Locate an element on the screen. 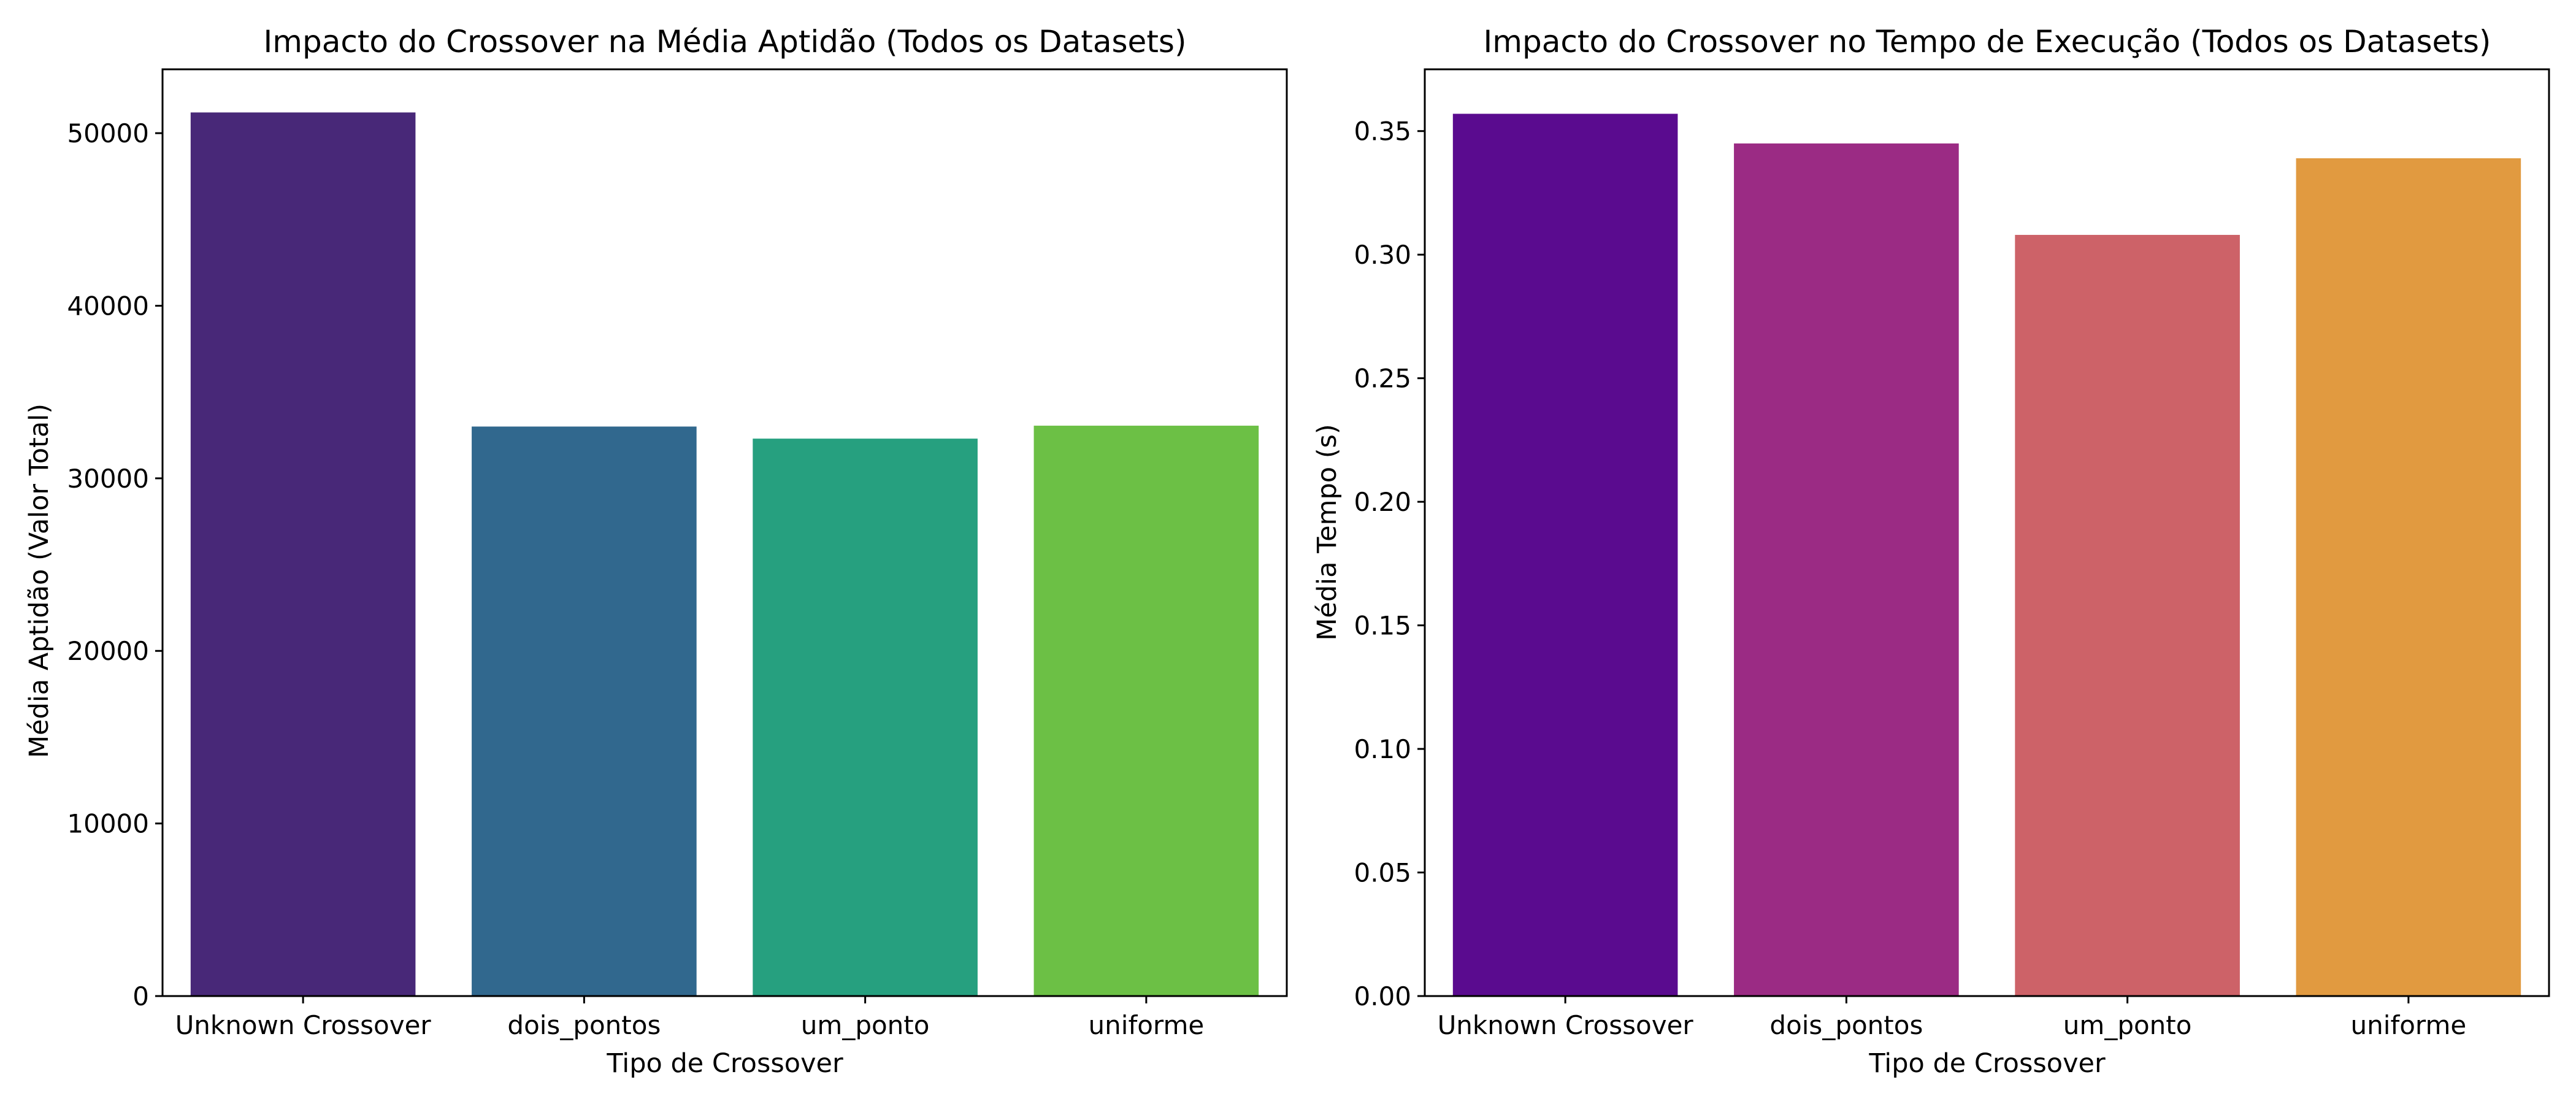  chart-right-ytick-label-5: 0.25 is located at coordinates (1382, 379).